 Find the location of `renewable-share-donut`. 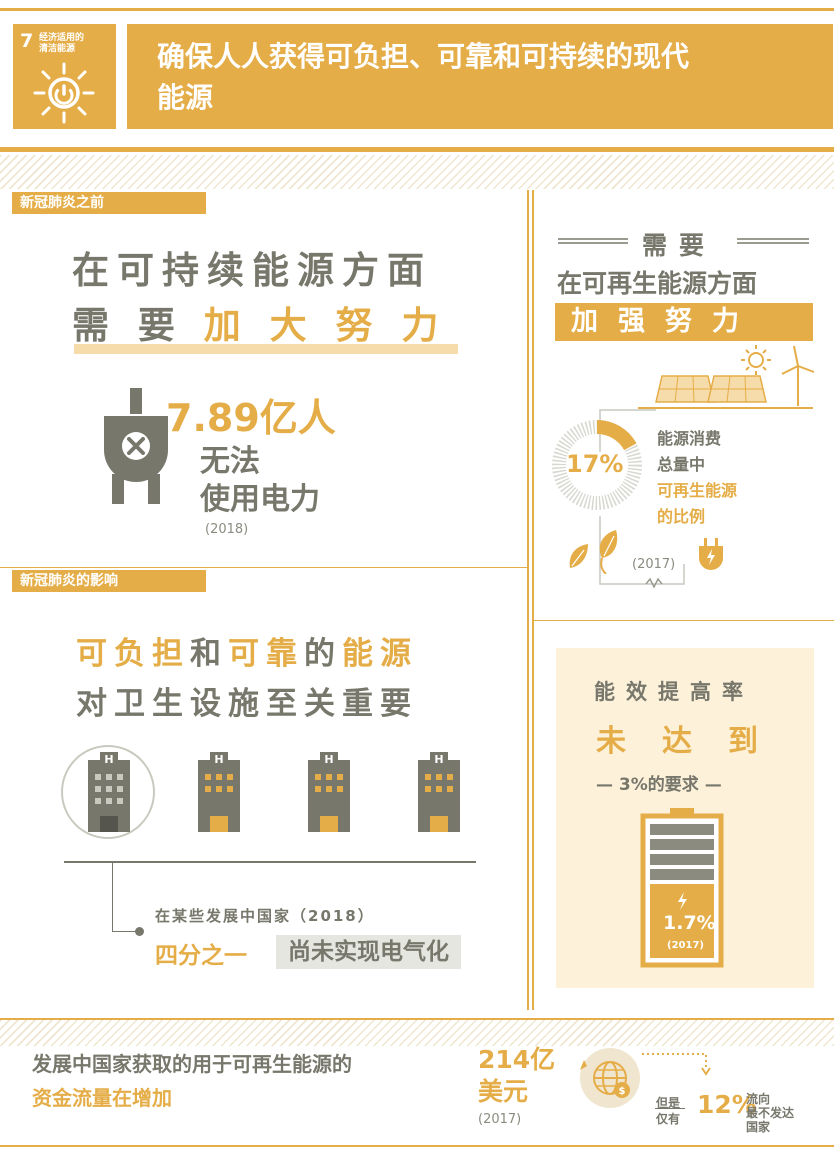

renewable-share-donut is located at coordinates (597, 465).